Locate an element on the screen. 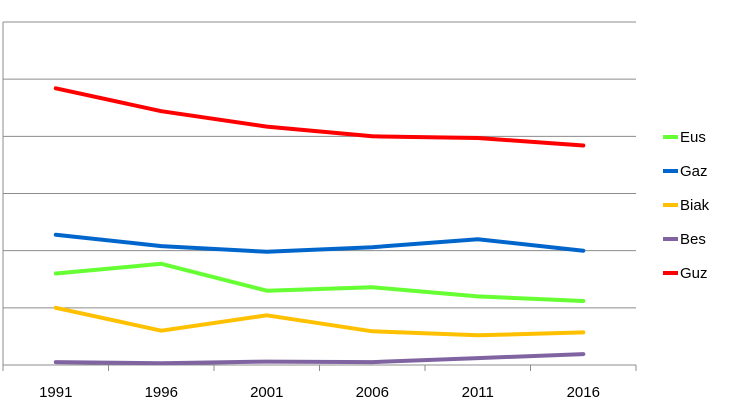 This screenshot has width=735, height=413. legend-label-guz: Guz is located at coordinates (694, 273).